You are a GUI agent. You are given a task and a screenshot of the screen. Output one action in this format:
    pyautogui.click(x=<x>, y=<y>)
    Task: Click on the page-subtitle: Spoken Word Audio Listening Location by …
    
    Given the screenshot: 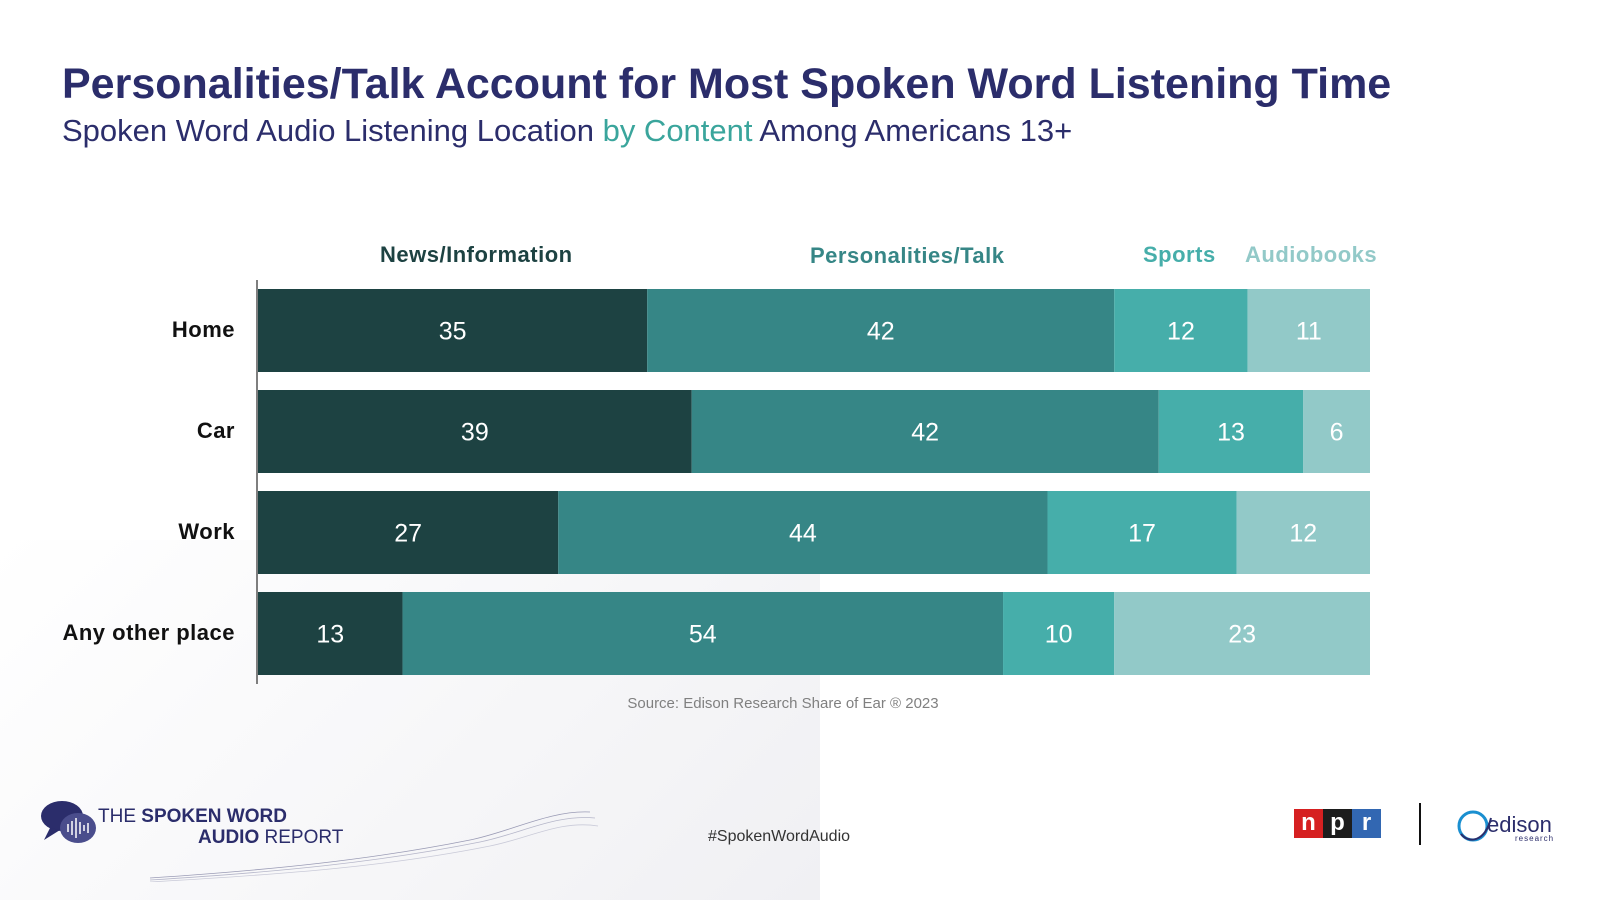 What is the action you would take?
    pyautogui.click(x=567, y=131)
    